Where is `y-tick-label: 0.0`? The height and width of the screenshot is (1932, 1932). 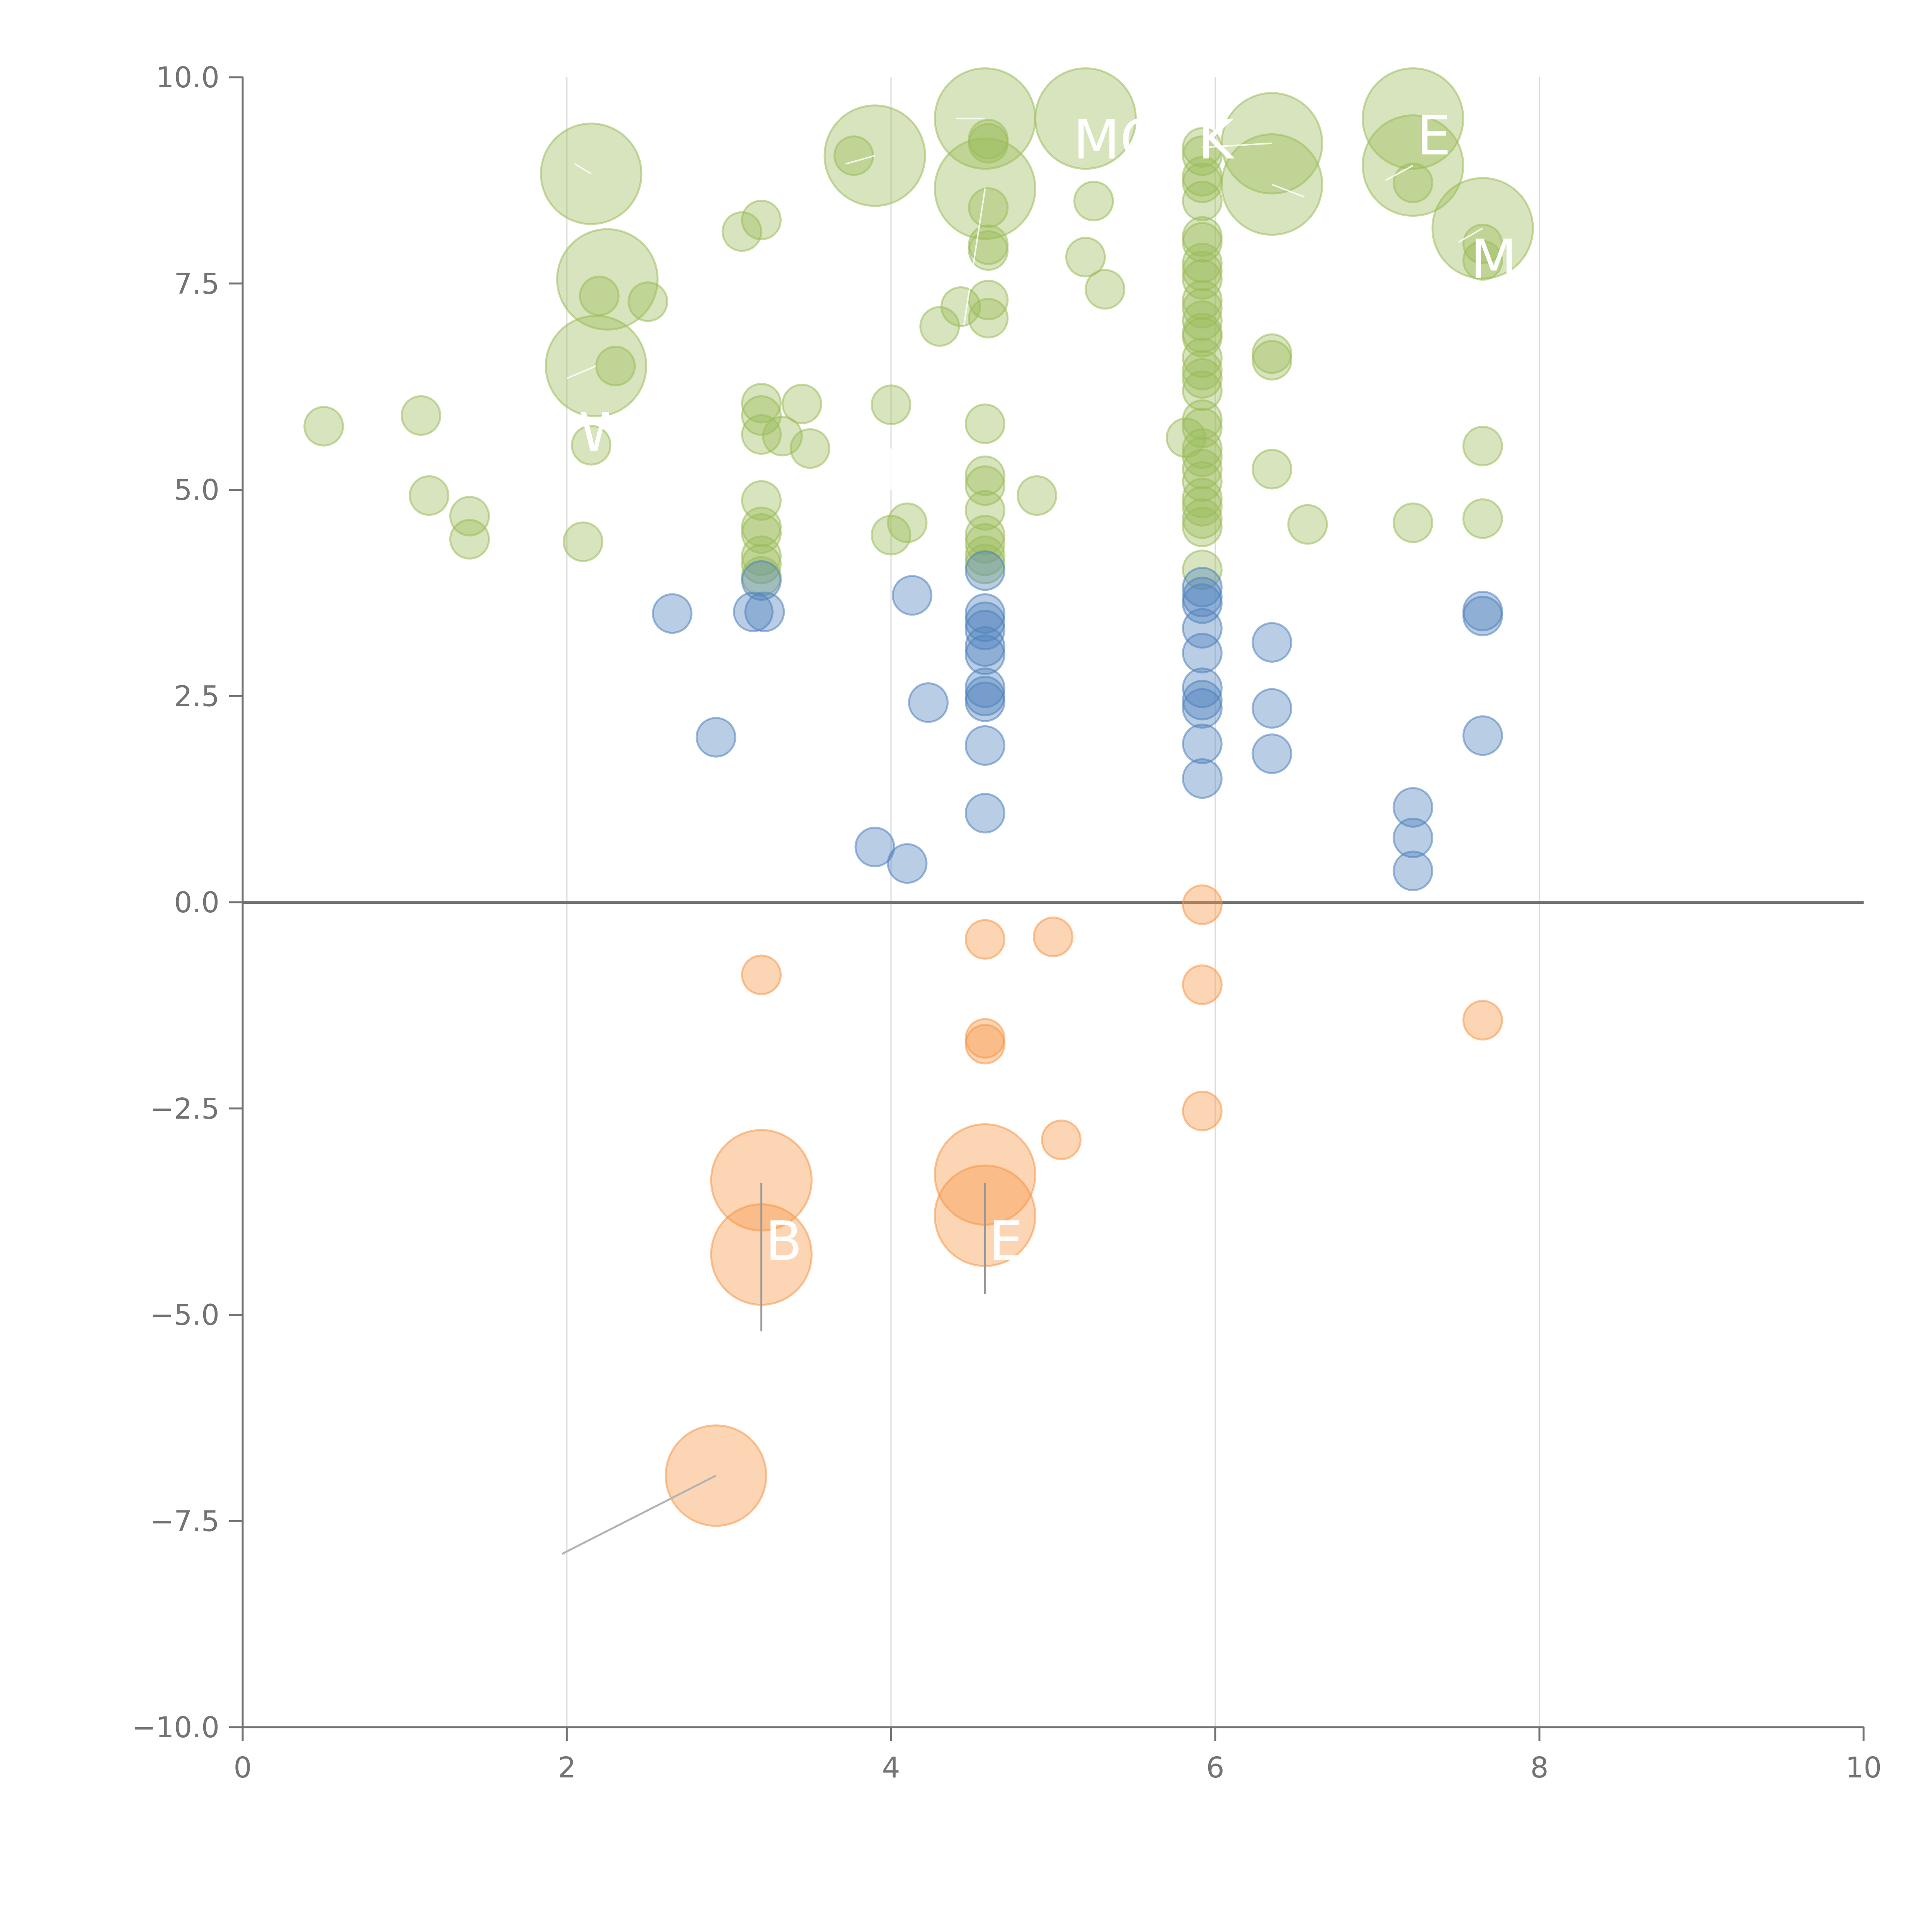
y-tick-label: 0.0 is located at coordinates (197, 903).